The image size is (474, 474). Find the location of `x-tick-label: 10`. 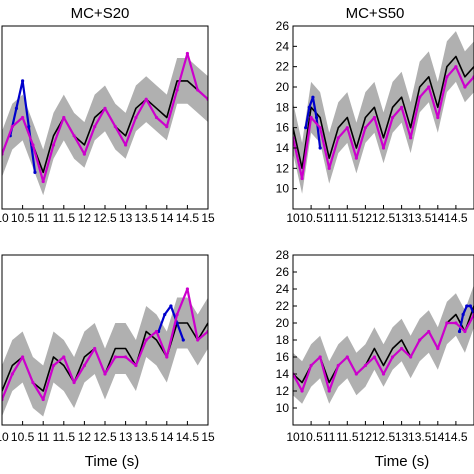

x-tick-label: 10 is located at coordinates (293, 437).